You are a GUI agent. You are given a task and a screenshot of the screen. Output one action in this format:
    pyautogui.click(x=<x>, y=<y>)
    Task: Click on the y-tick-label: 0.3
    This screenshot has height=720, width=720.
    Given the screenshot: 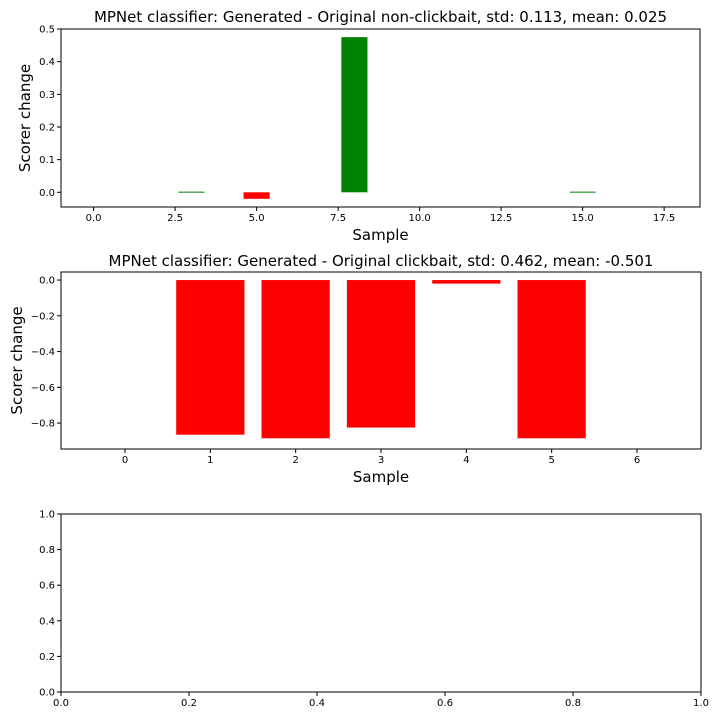 What is the action you would take?
    pyautogui.click(x=47, y=95)
    